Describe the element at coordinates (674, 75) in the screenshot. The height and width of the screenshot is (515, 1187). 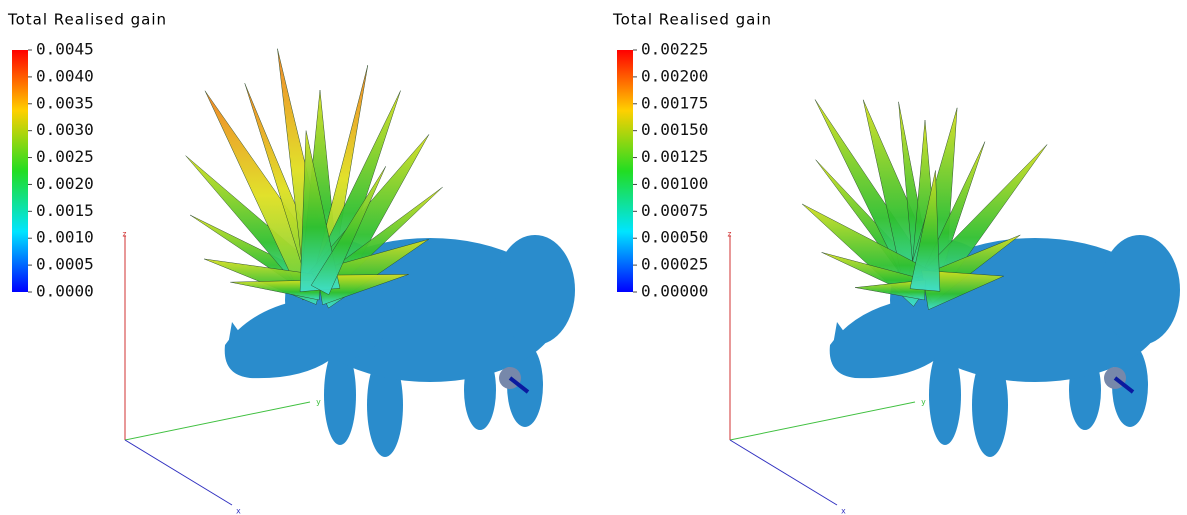
I see `colorbar-tick-label: 0.00200` at that location.